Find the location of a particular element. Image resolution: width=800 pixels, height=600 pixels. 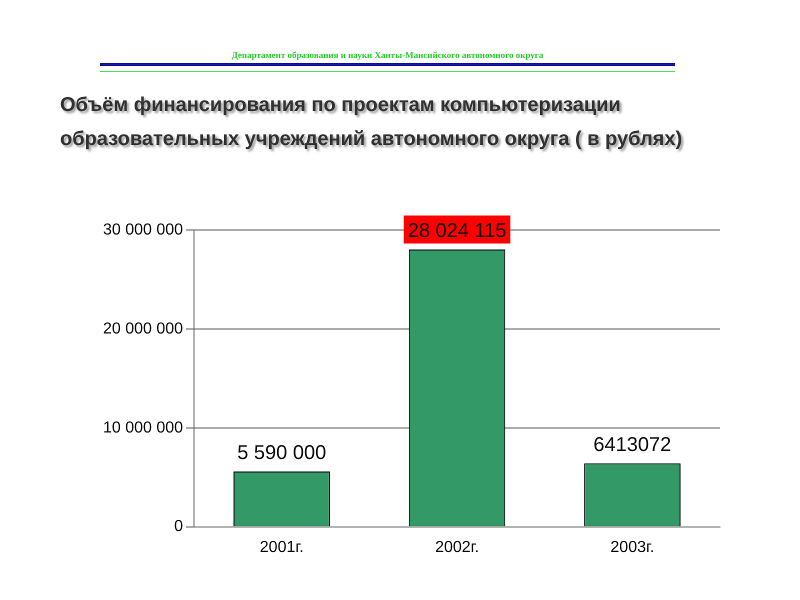

data-label: 6413072 is located at coordinates (632, 445).